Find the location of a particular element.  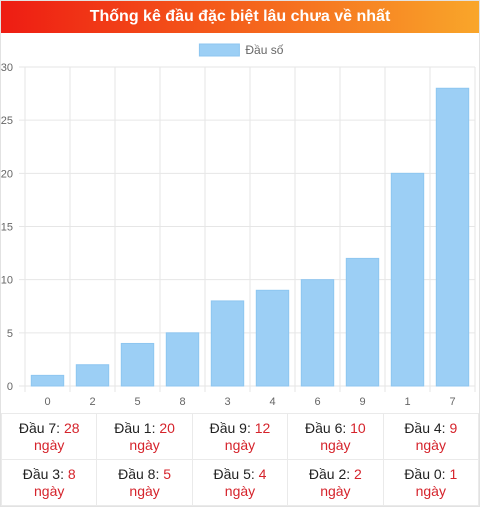

stats-cell: Đầu 3: 8 ngày is located at coordinates (49, 482).